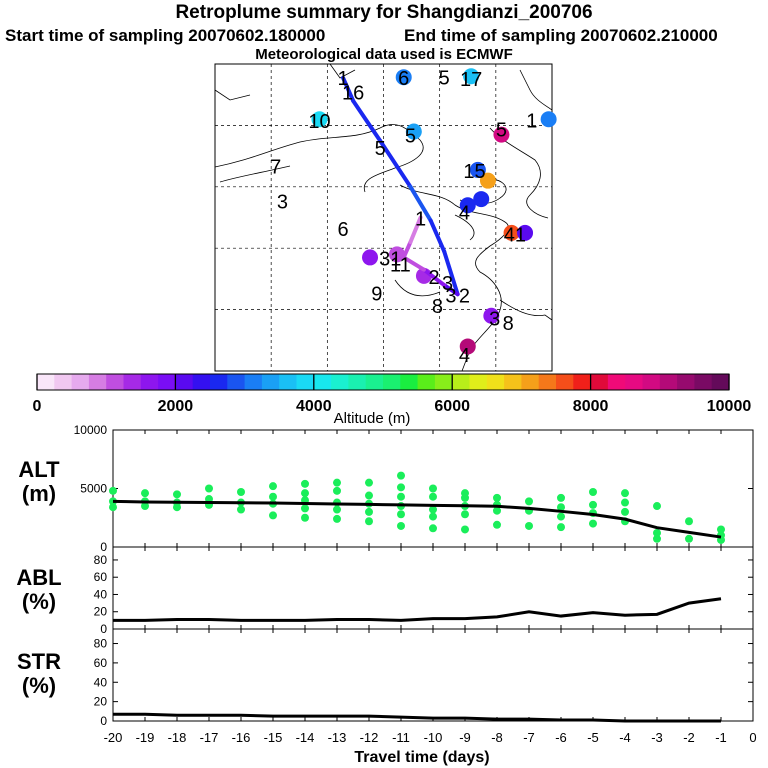  I want to click on x-axis-title: Travel time (days), so click(422, 757).